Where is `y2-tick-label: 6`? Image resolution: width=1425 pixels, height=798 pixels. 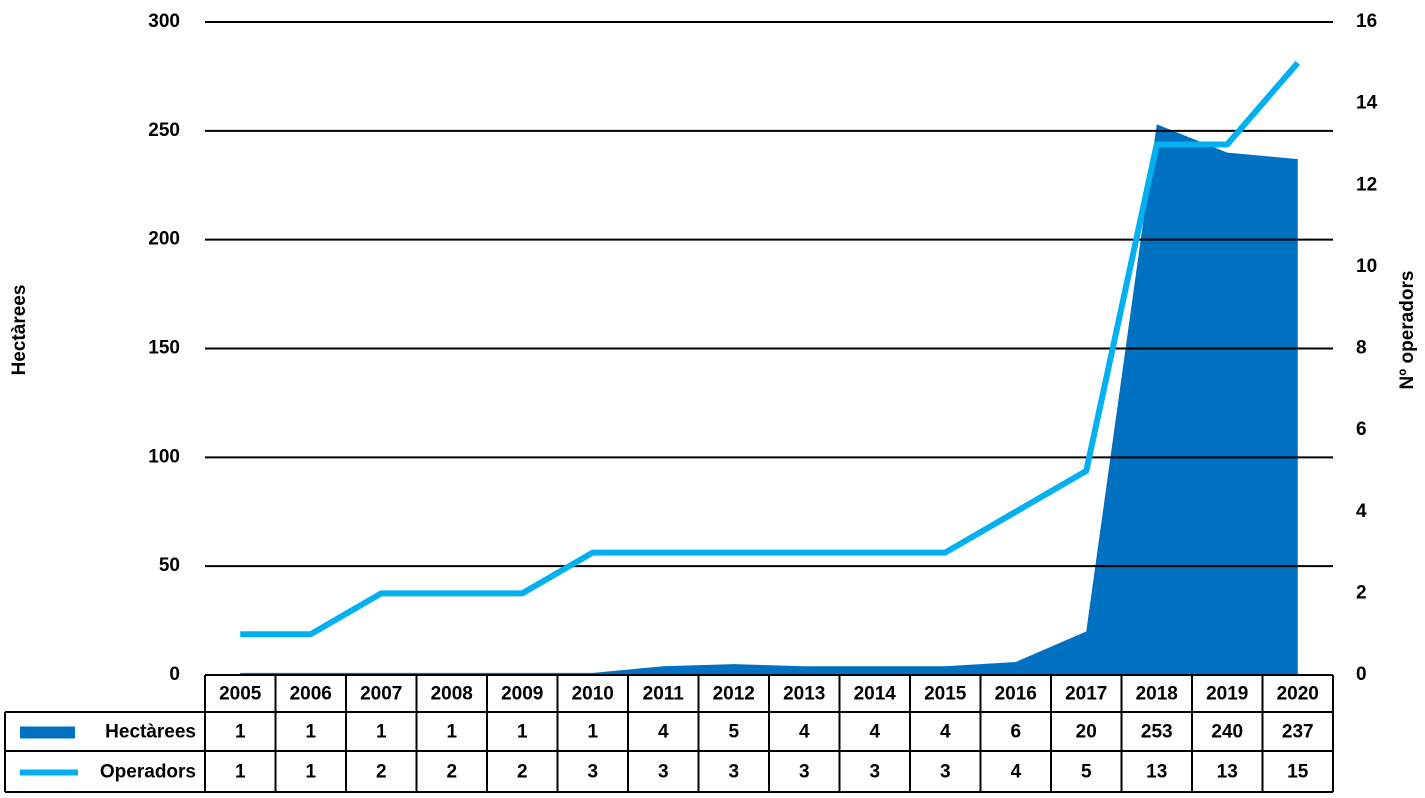 y2-tick-label: 6 is located at coordinates (1361, 429).